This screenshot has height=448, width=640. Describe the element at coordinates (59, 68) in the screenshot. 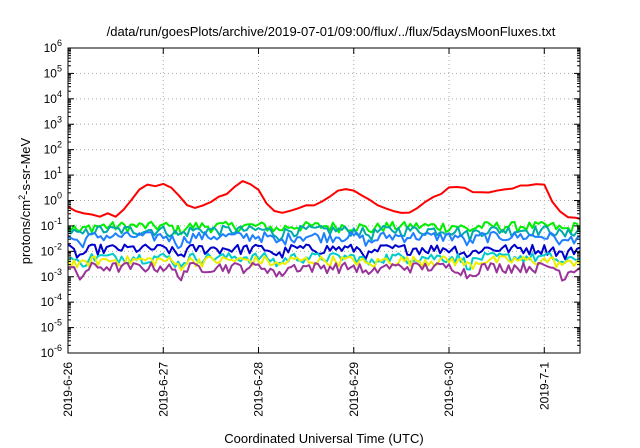

I see `y-tick-exponent: 5` at that location.